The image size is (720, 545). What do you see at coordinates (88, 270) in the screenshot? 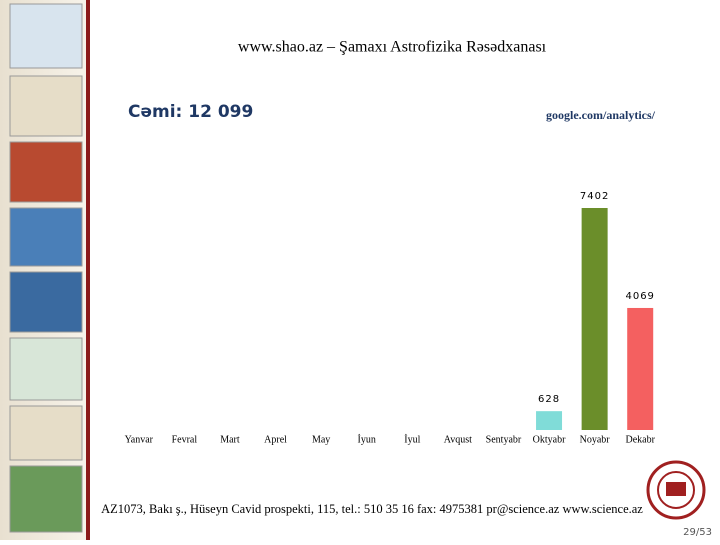
I see `sidebar-edge` at bounding box center [88, 270].